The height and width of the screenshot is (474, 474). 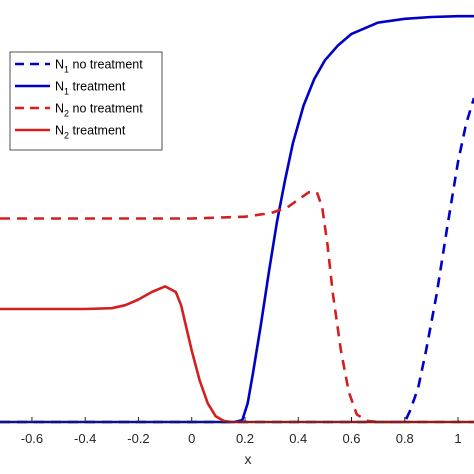 I want to click on x-tick-label: 0.8, so click(x=405, y=438).